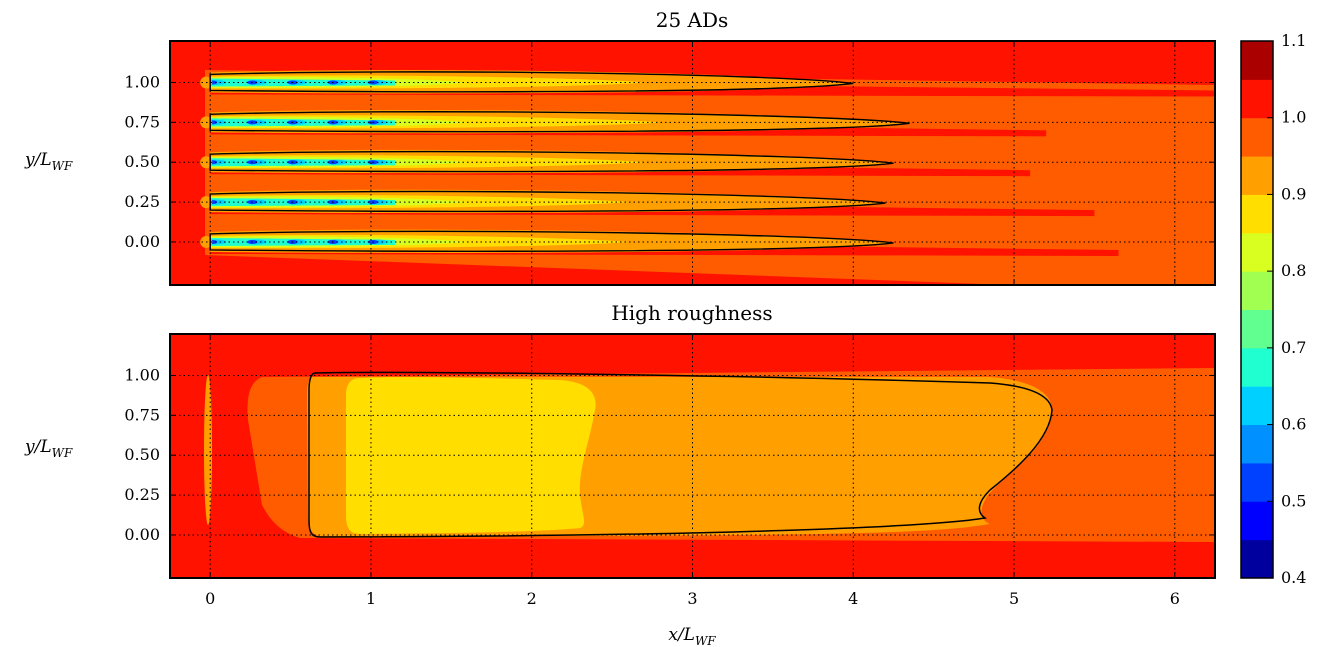 This screenshot has width=1333, height=647. Describe the element at coordinates (1293, 500) in the screenshot. I see `colorbar-tick-label: 0.5` at that location.